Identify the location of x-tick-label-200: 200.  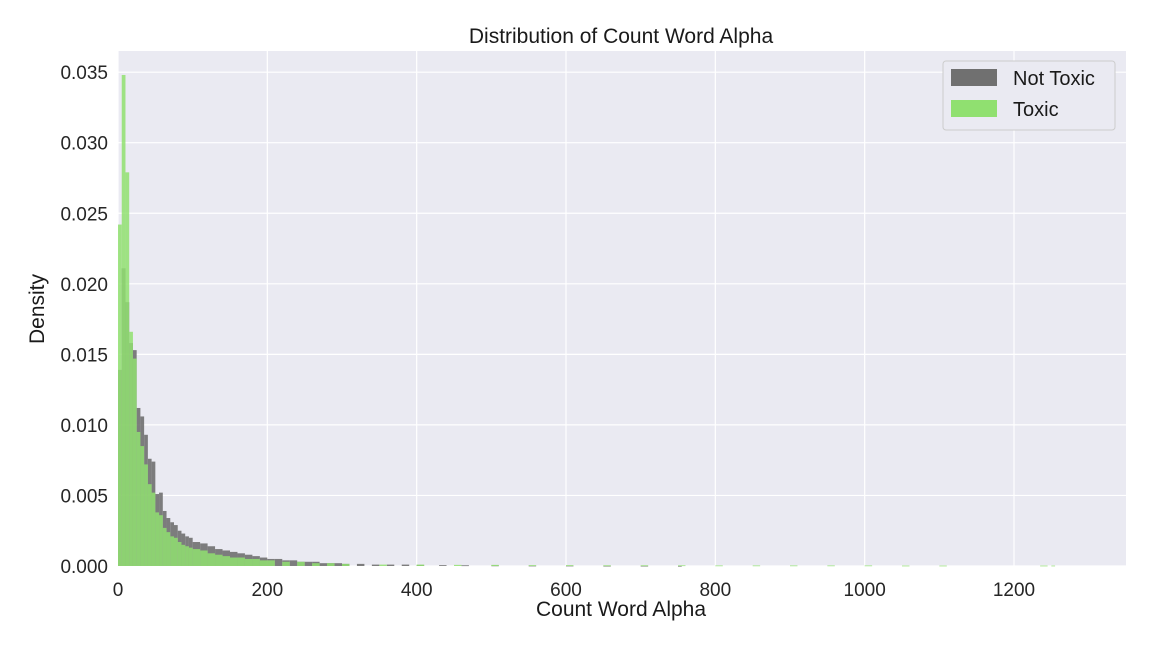
(267, 590).